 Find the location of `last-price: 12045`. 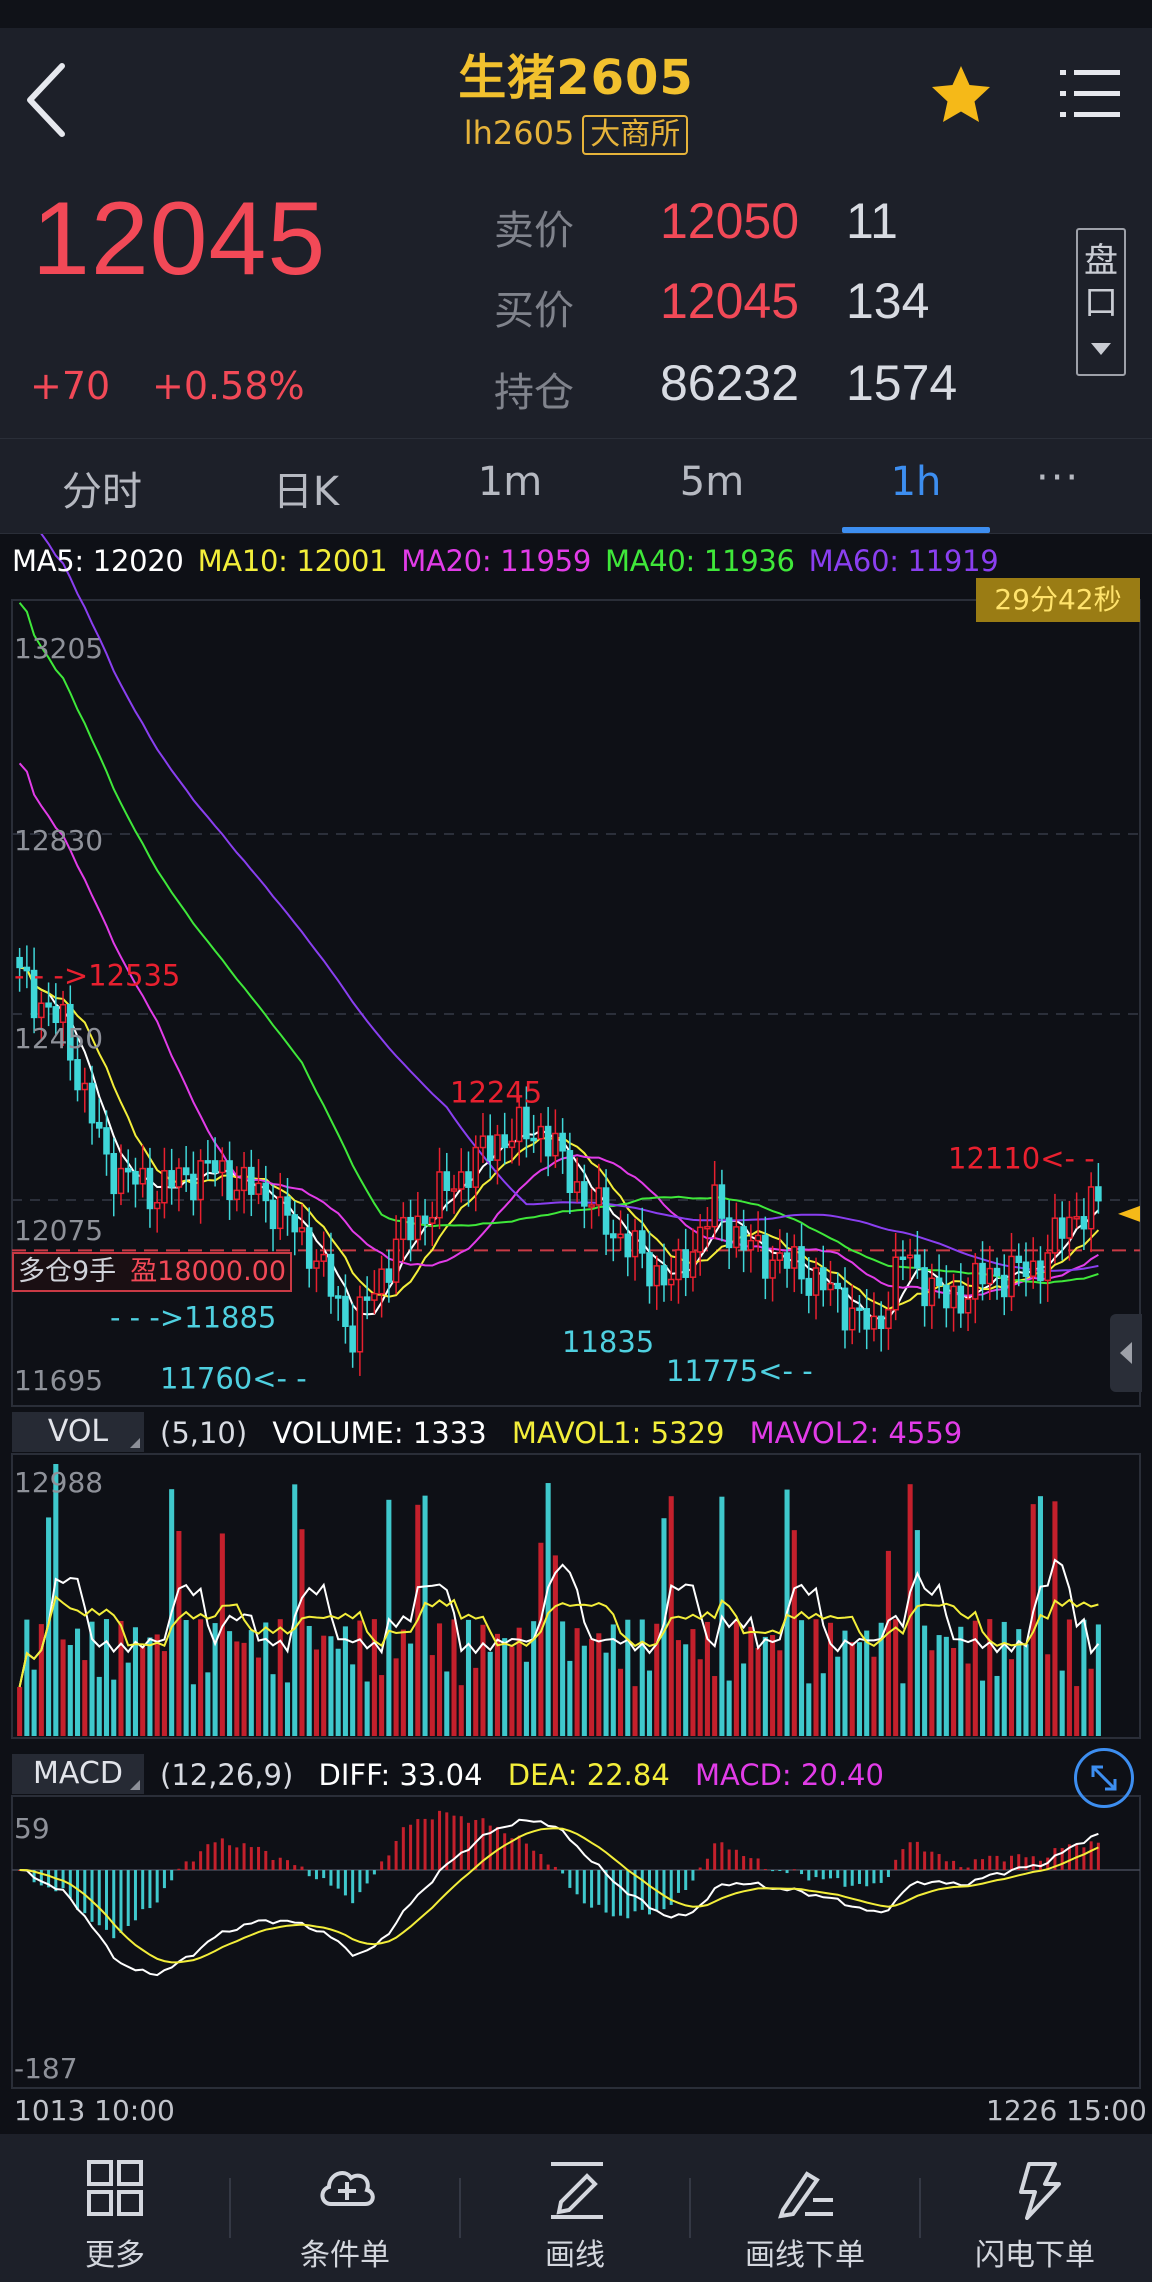

last-price: 12045 is located at coordinates (179, 239).